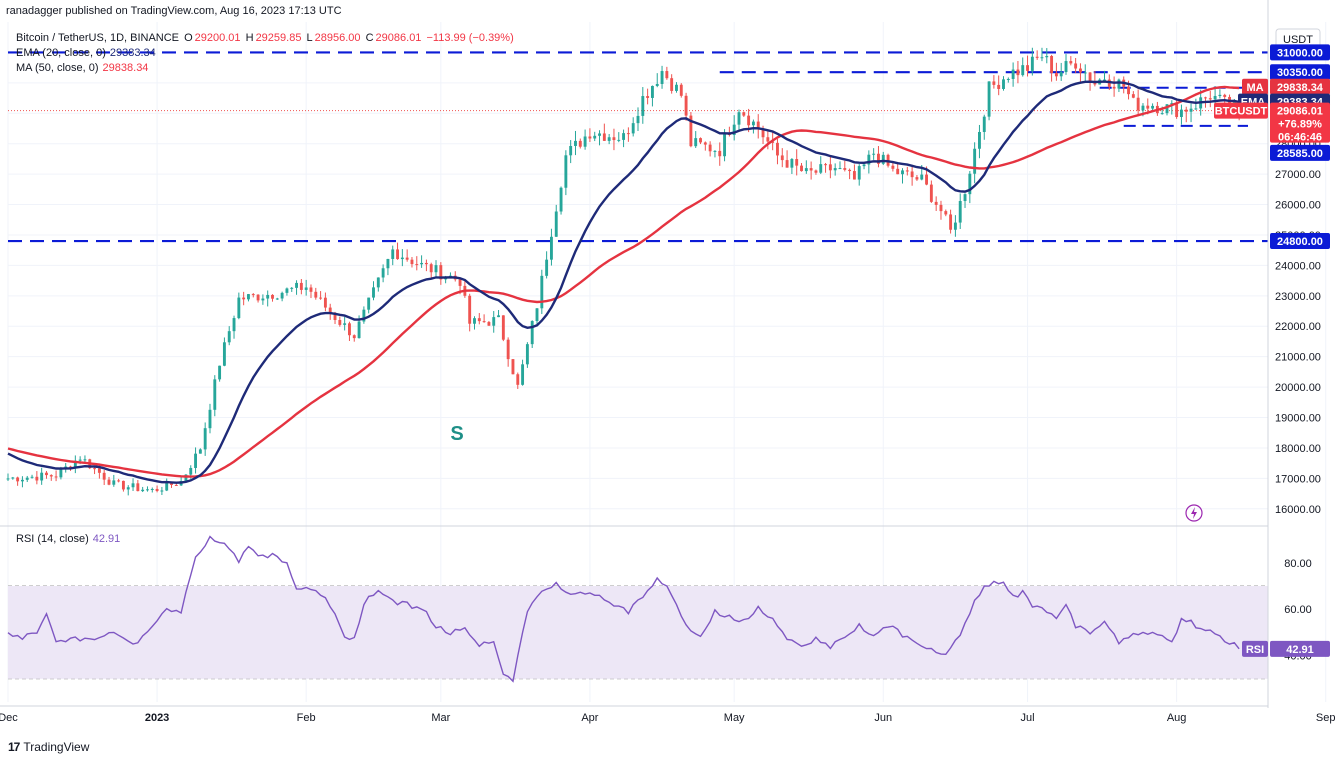 This screenshot has width=1340, height=761. Describe the element at coordinates (68, 539) in the screenshot. I see `rsi-legend: RSI (14, close) 42.91` at that location.